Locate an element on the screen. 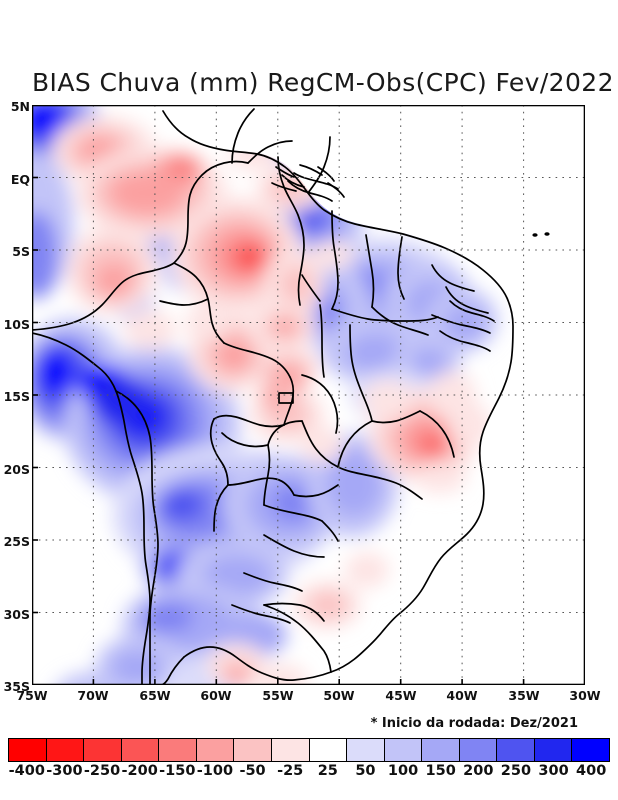 This screenshot has height=800, width=618. y-axis-label-25s: 25S is located at coordinates (16, 541).